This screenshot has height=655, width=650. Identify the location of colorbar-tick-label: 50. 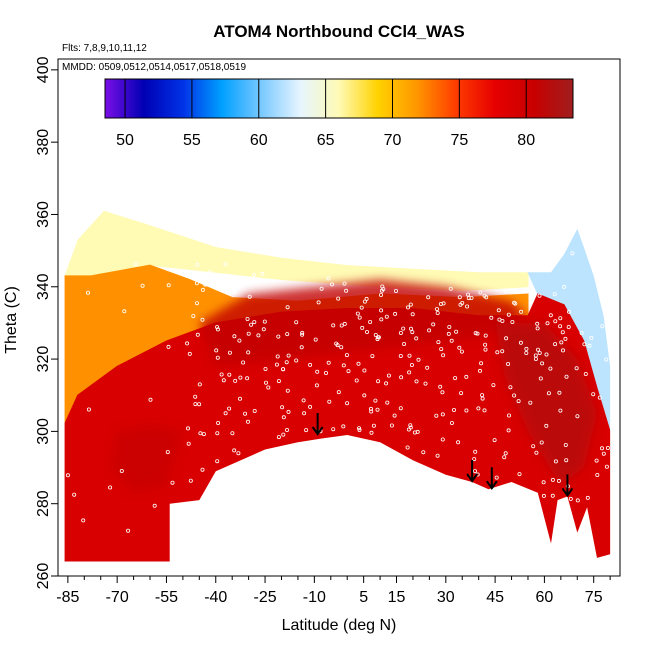
(125, 140).